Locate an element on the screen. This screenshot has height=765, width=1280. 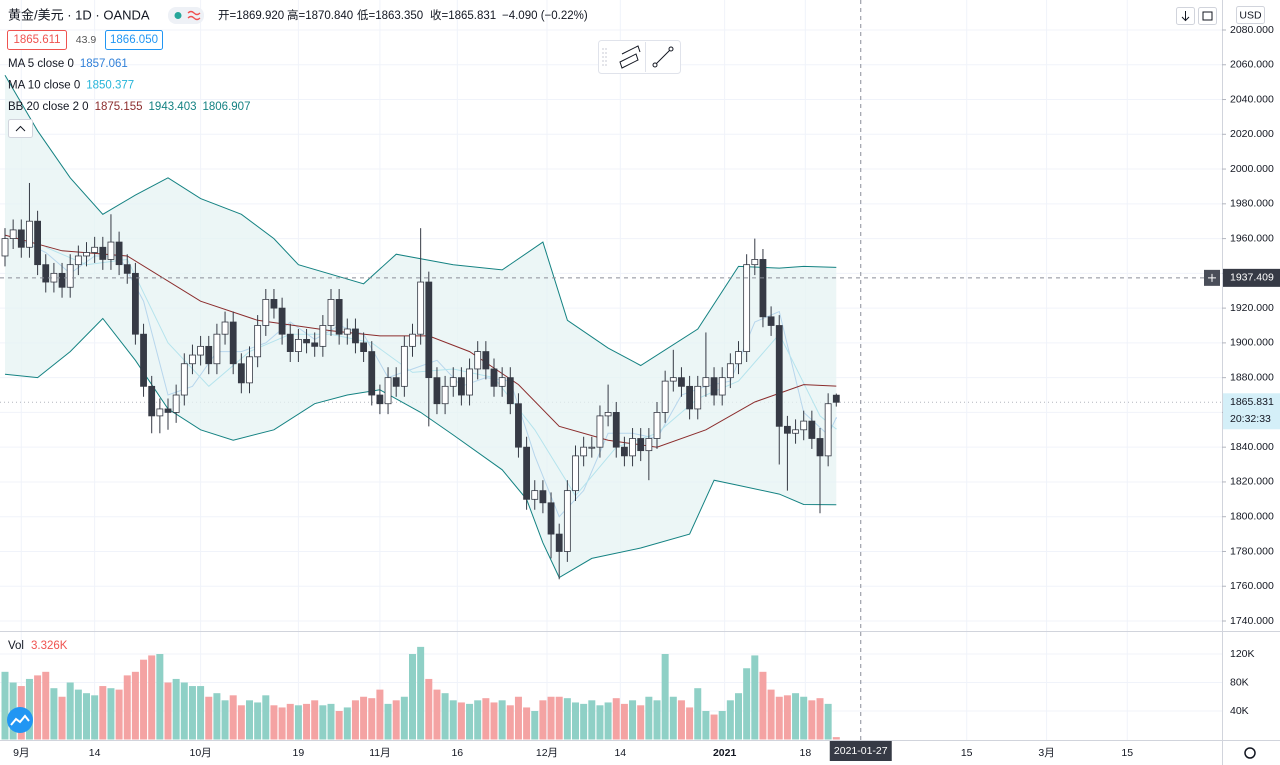
delay-icon is located at coordinates (194, 15).